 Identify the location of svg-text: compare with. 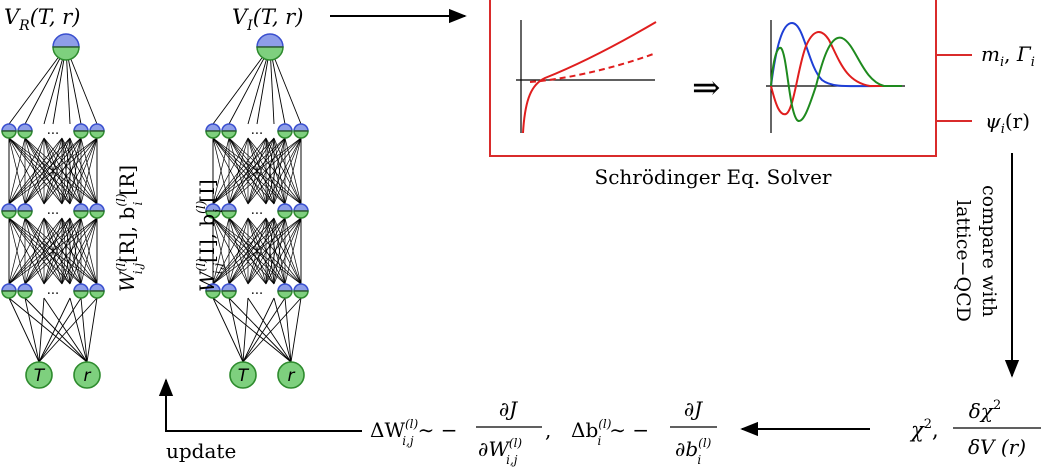
(989, 251).